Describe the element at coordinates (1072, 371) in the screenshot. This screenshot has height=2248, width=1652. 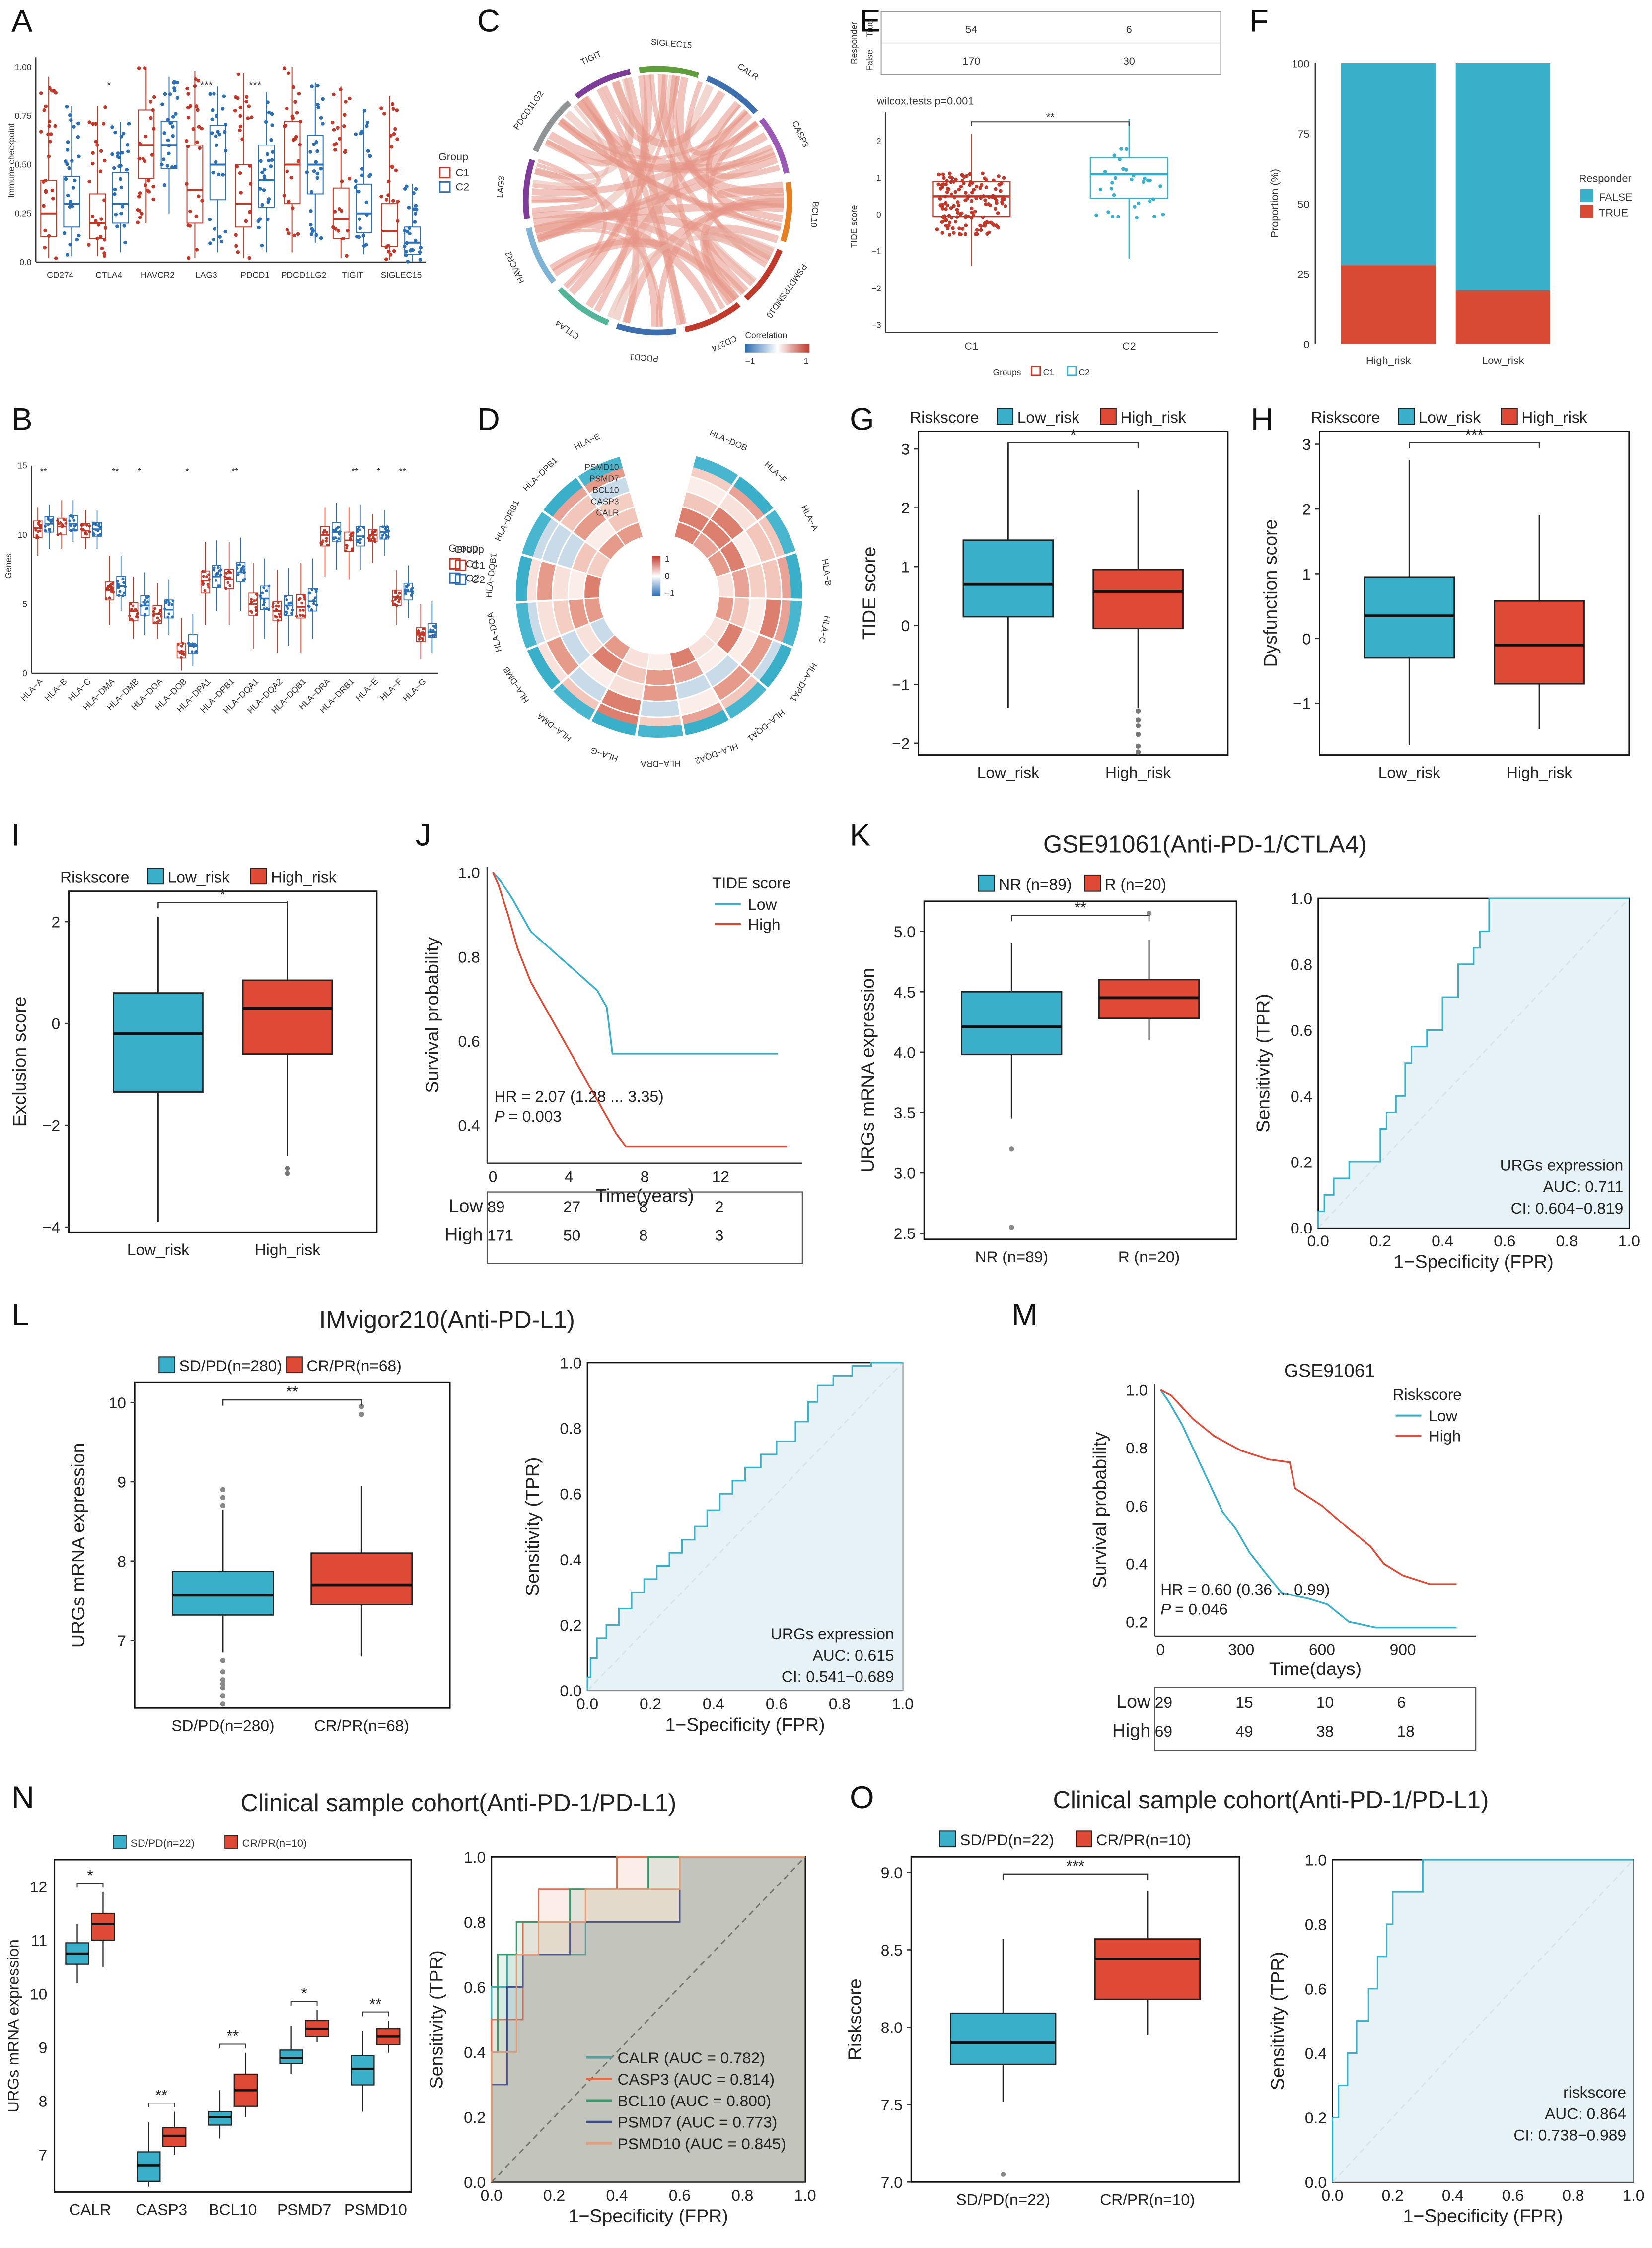
I see `legend-swatch-C2` at that location.